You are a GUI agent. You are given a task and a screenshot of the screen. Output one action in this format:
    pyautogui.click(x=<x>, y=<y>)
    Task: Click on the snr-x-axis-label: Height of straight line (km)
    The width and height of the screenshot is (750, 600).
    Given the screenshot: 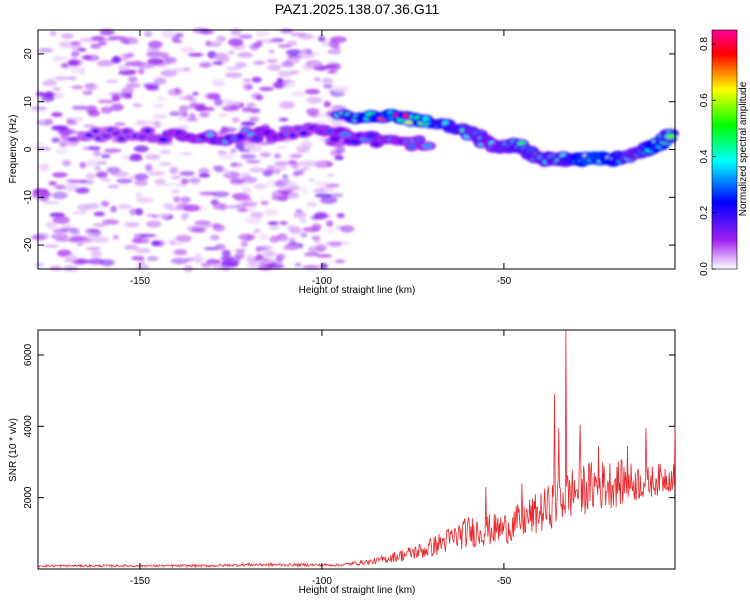 What is the action you would take?
    pyautogui.click(x=357, y=590)
    